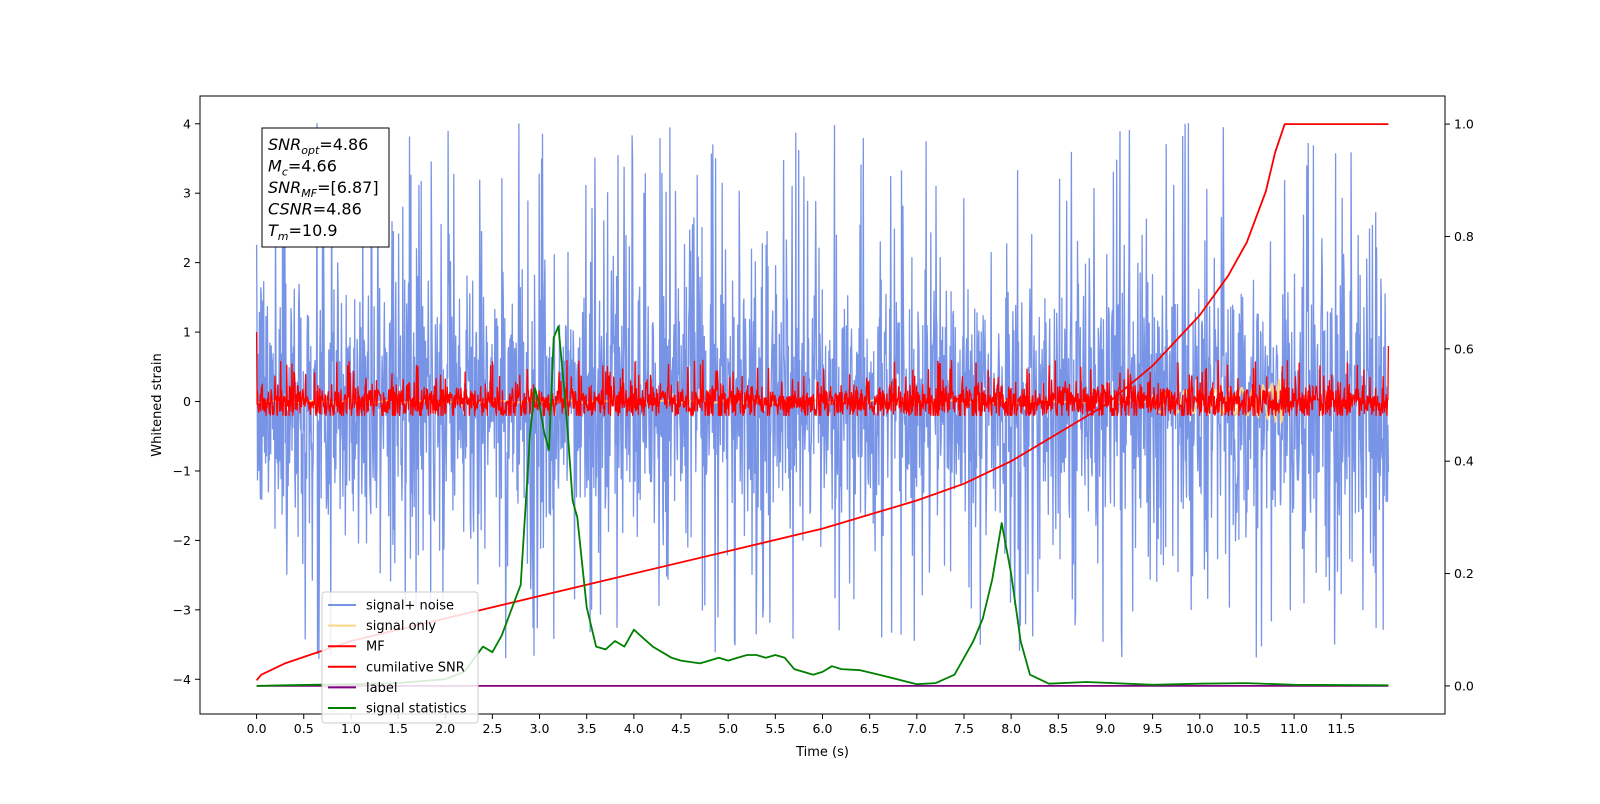  Describe the element at coordinates (416, 709) in the screenshot. I see `legend-entry-label: signal statistics` at that location.